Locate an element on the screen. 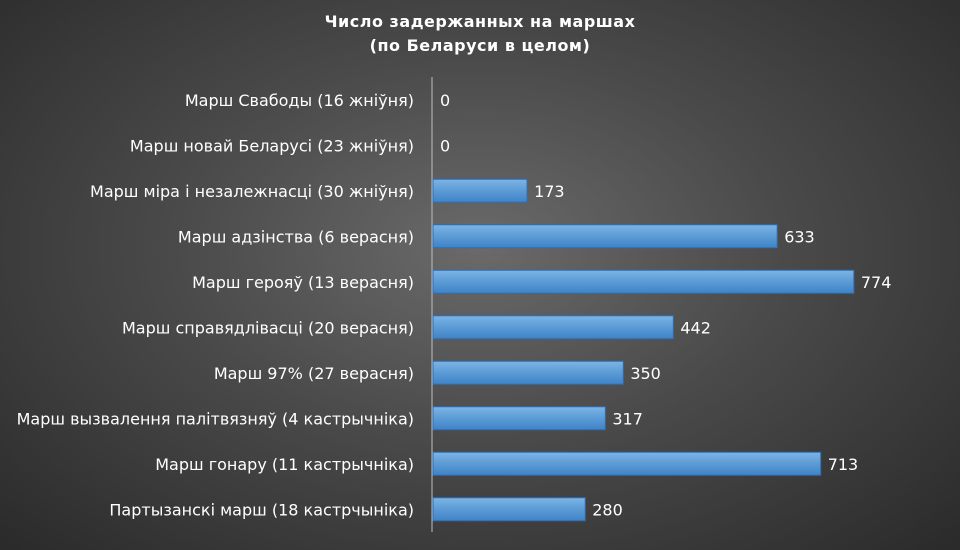 The image size is (960, 550). category-label: Марш адзінства (6 верасня) is located at coordinates (296, 236).